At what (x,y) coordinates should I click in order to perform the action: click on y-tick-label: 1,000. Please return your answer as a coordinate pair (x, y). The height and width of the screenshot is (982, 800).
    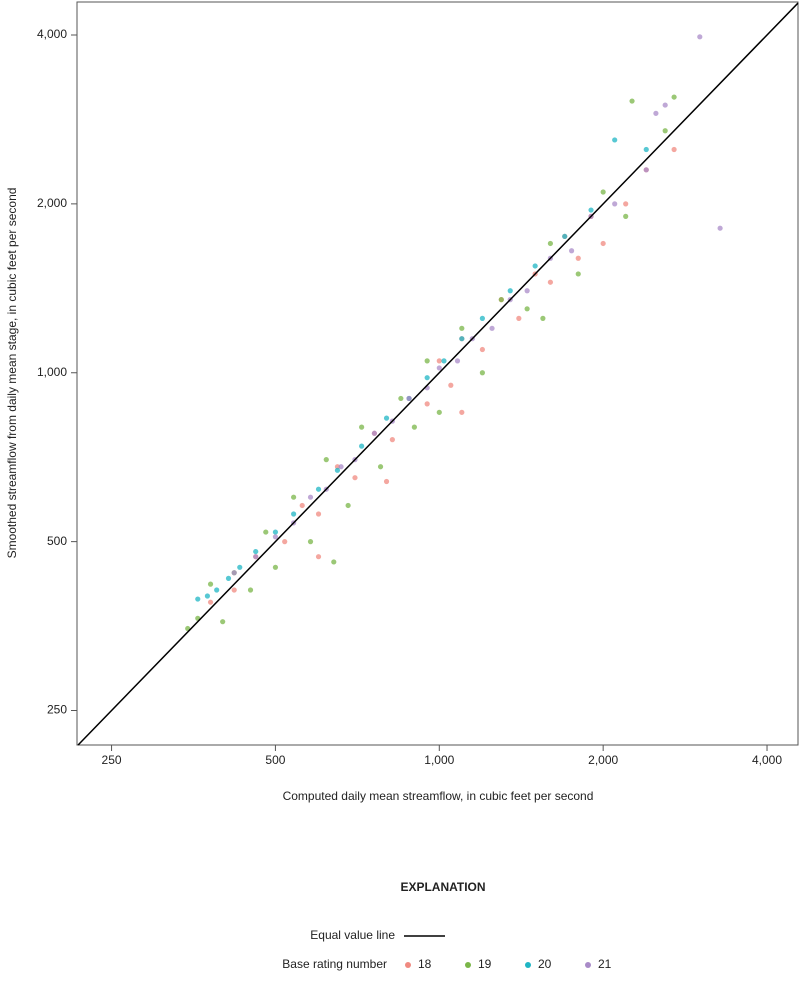
    Looking at the image, I should click on (52, 372).